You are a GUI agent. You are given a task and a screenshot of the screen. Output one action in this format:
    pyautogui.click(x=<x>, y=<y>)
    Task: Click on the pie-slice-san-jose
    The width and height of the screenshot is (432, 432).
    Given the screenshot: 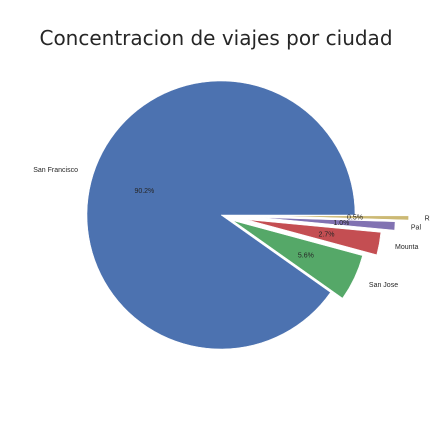 What is the action you would take?
    pyautogui.click(x=297, y=259)
    